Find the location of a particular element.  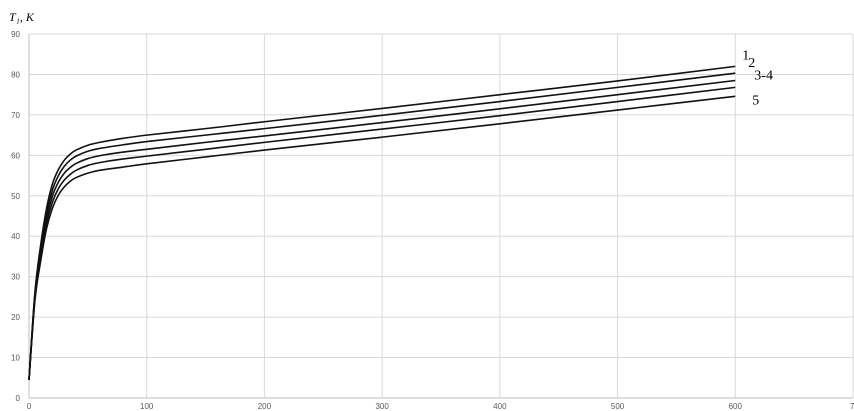

y-tick-label: 40 is located at coordinates (15, 236).